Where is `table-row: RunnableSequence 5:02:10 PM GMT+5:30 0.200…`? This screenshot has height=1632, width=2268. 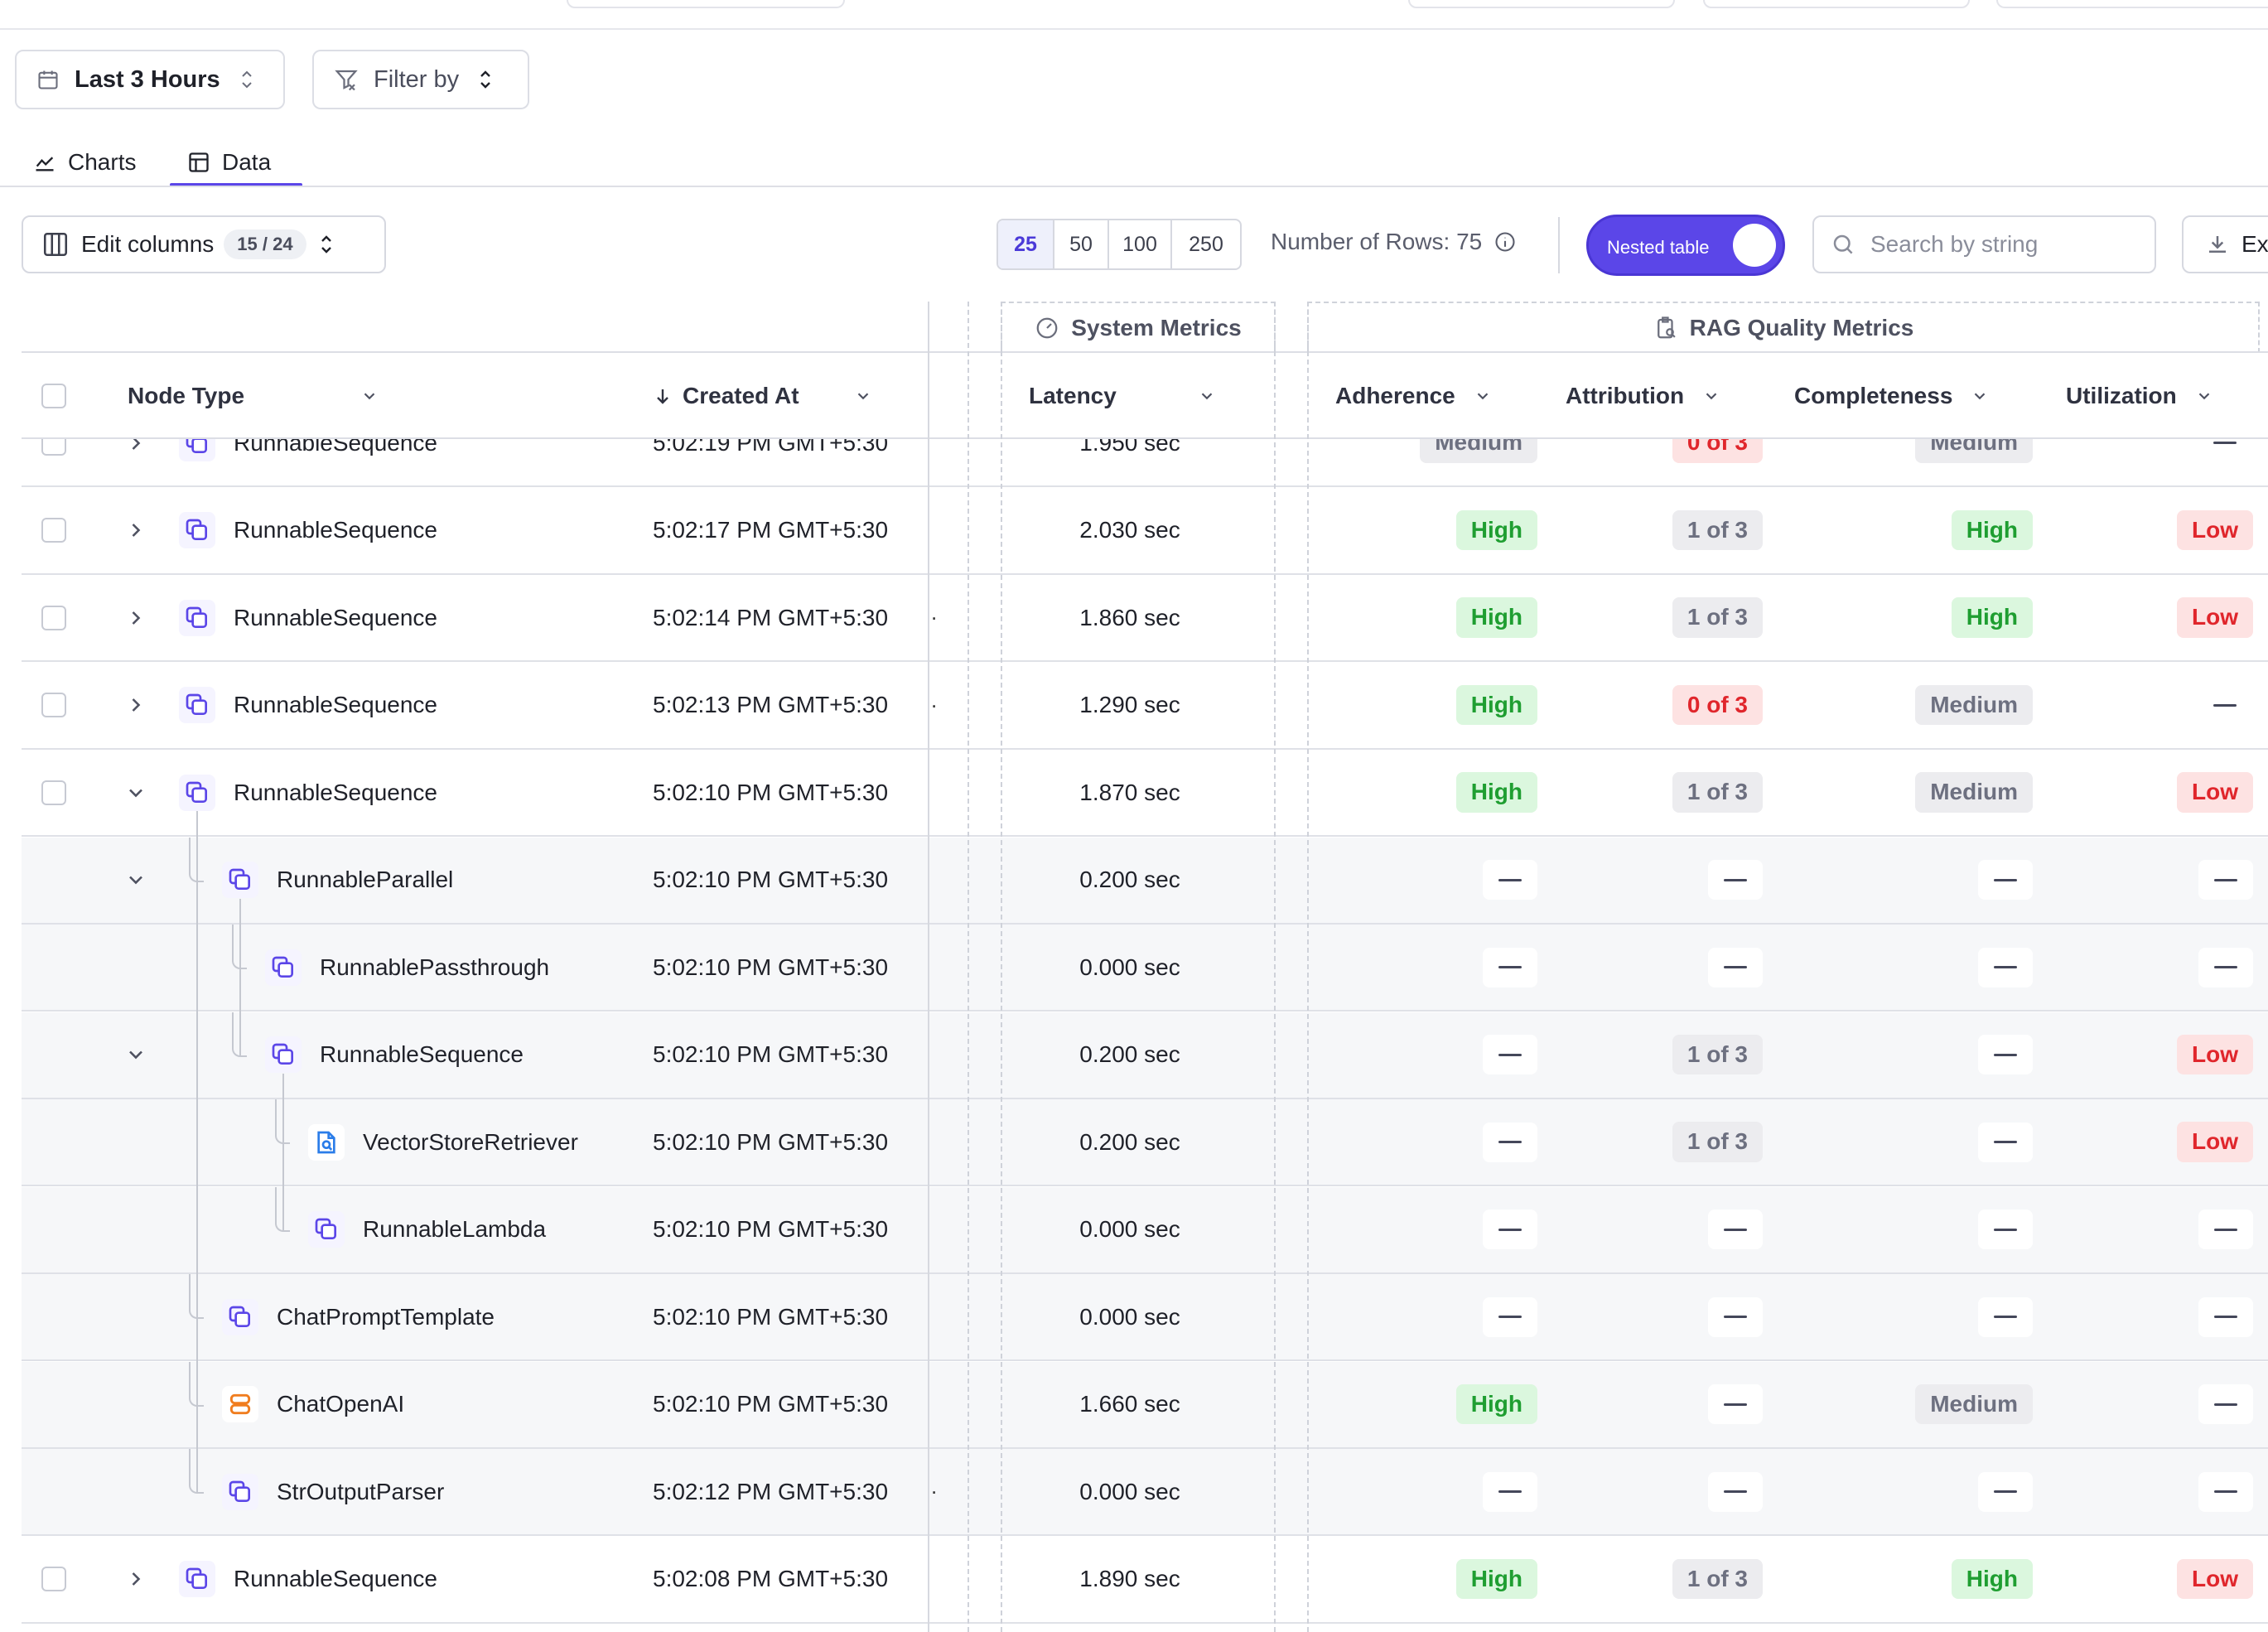
table-row: RunnableSequence 5:02:10 PM GMT+5:30 0.200… is located at coordinates (1145, 1055).